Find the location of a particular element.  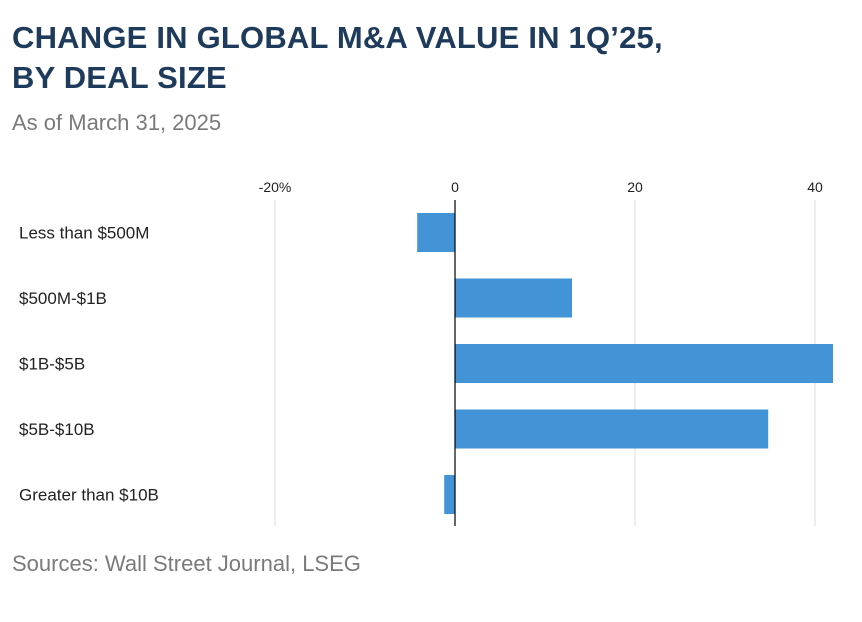

category-label: $1B-$5B is located at coordinates (52, 364).